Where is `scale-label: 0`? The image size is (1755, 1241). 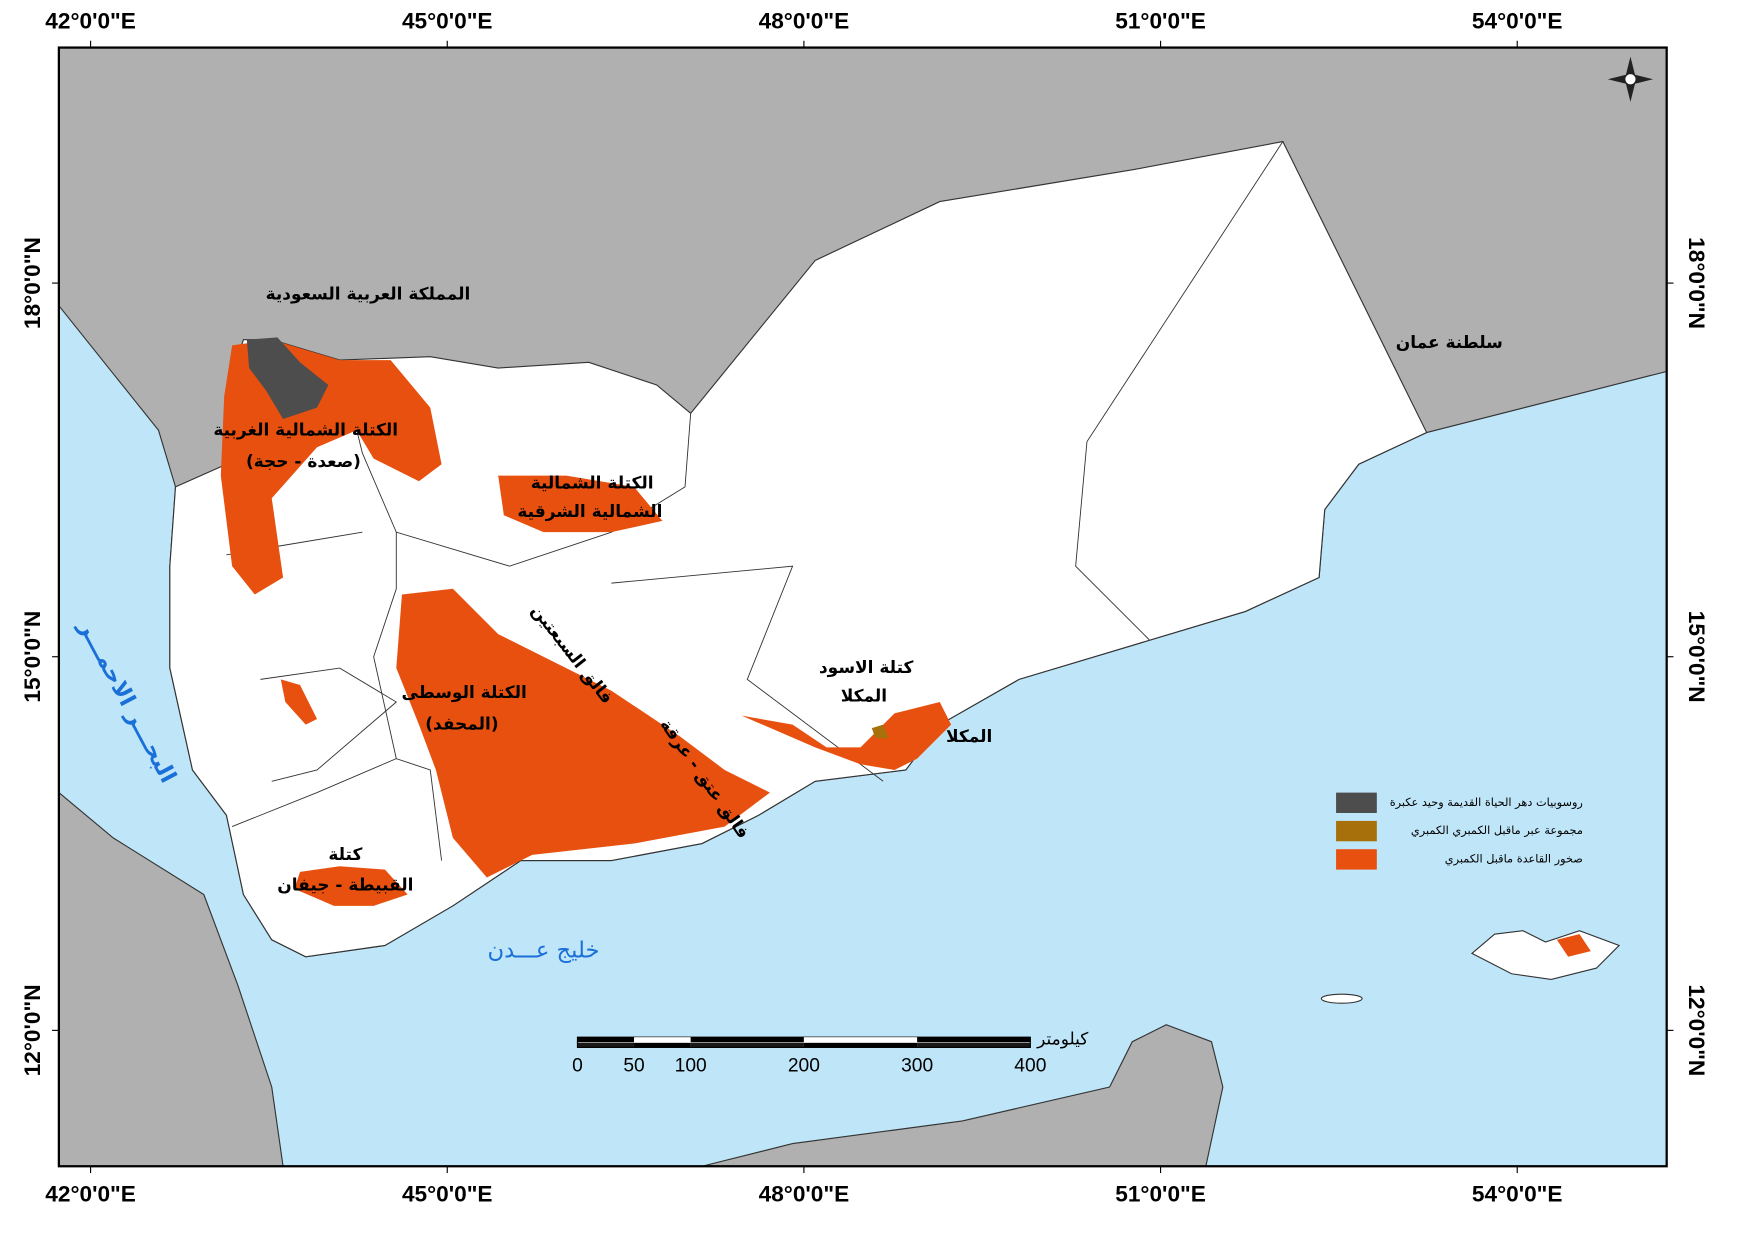 scale-label: 0 is located at coordinates (577, 1066).